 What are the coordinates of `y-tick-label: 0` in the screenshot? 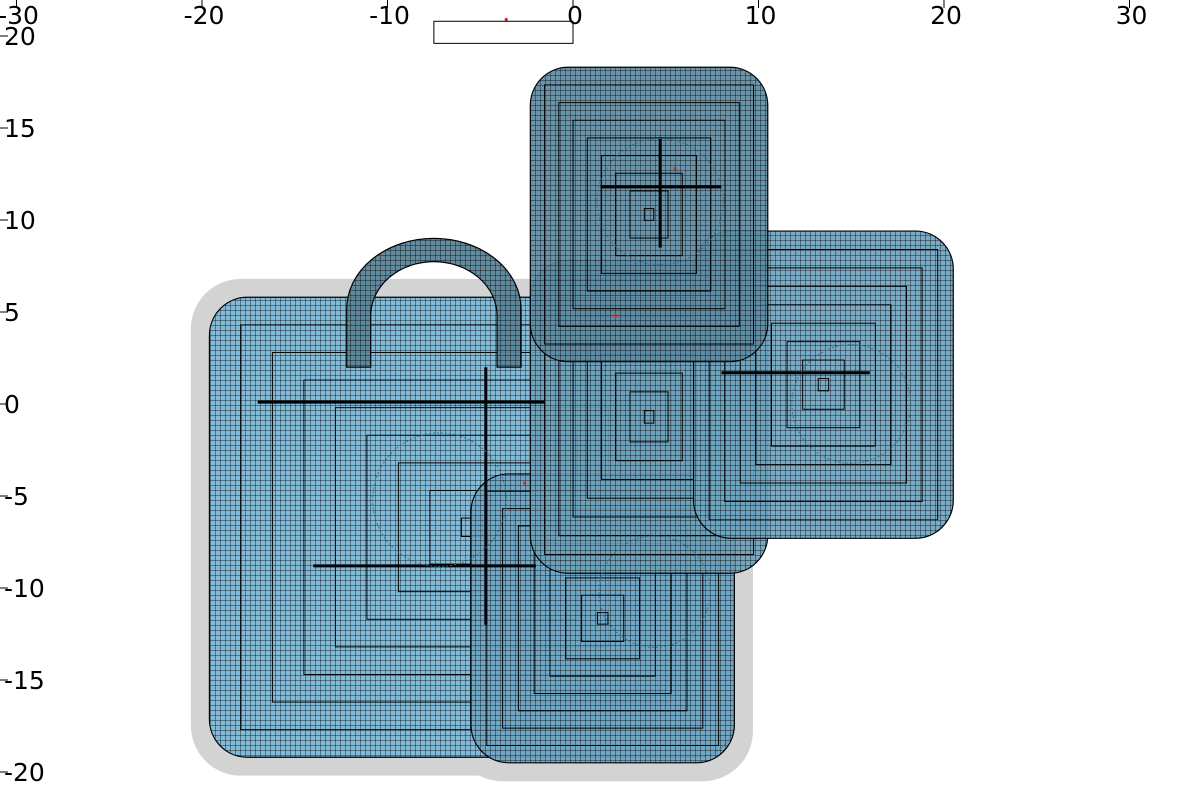 It's located at (12, 404).